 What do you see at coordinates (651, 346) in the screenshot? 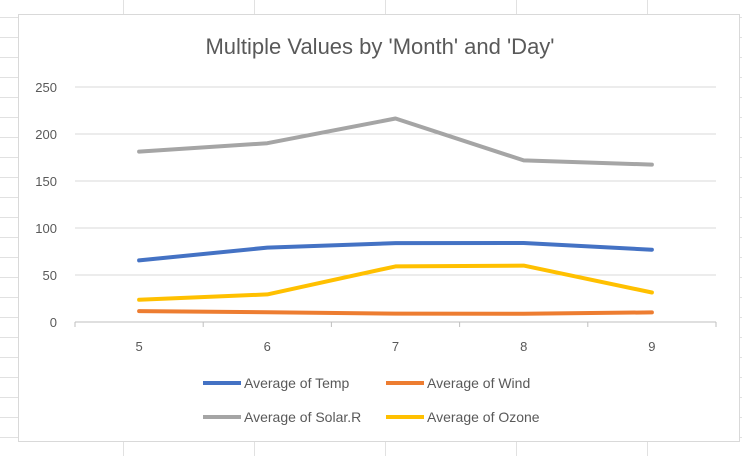
I see `x-tick-label: 9` at bounding box center [651, 346].